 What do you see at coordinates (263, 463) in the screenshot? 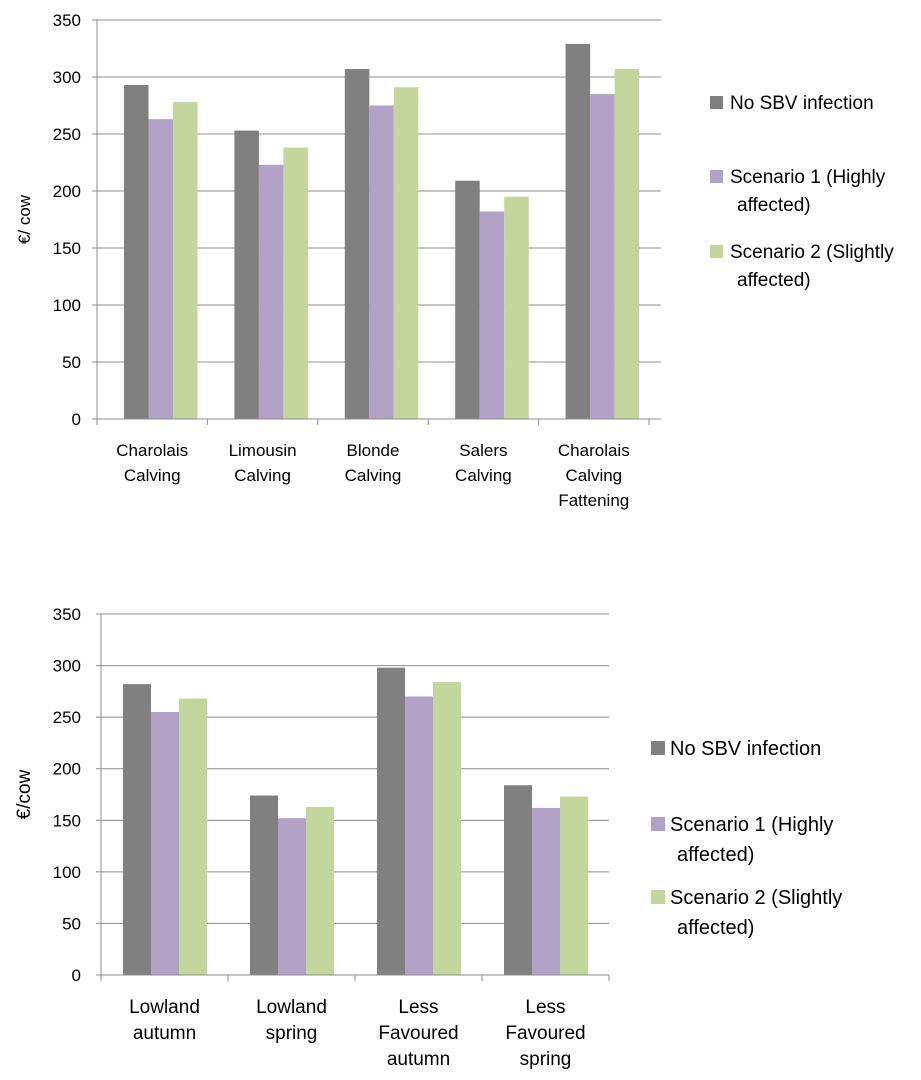
I see `x-category-label: Limousin Calving` at bounding box center [263, 463].